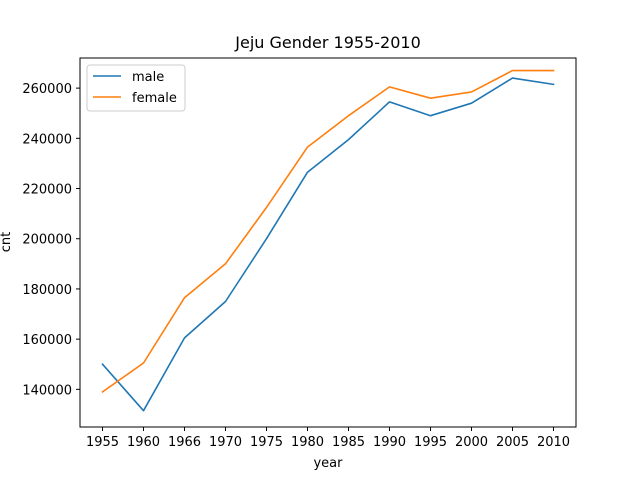 This screenshot has width=640, height=480. What do you see at coordinates (471, 442) in the screenshot?
I see `x-tick-label: 2000` at bounding box center [471, 442].